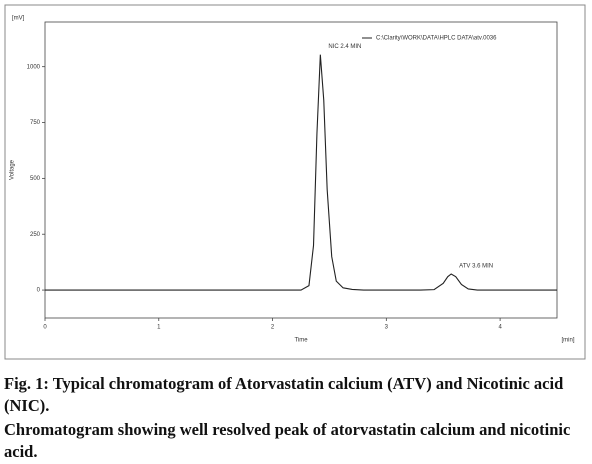  What do you see at coordinates (34, 67) in the screenshot?
I see `y-tick-label: 1000` at bounding box center [34, 67].